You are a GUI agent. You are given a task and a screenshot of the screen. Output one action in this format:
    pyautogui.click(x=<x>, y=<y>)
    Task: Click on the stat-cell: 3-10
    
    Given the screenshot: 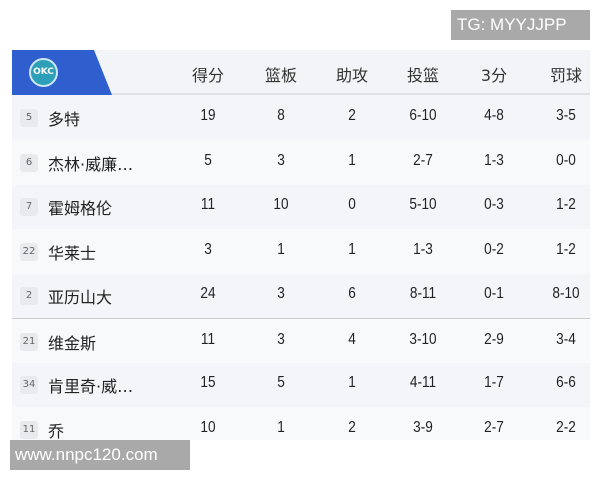 What is the action you would take?
    pyautogui.click(x=423, y=339)
    